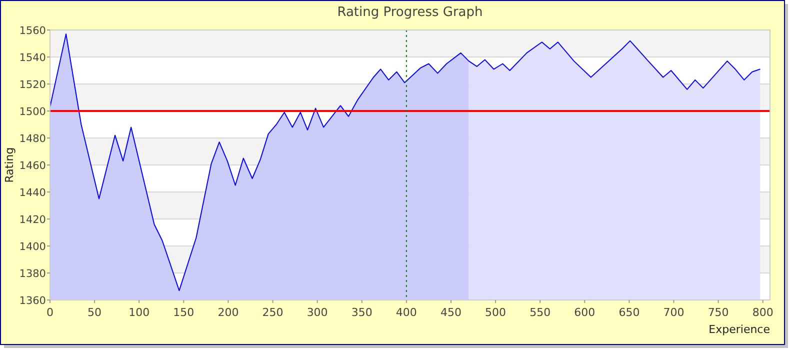 The image size is (790, 350). I want to click on x-tick-label: 400, so click(406, 312).